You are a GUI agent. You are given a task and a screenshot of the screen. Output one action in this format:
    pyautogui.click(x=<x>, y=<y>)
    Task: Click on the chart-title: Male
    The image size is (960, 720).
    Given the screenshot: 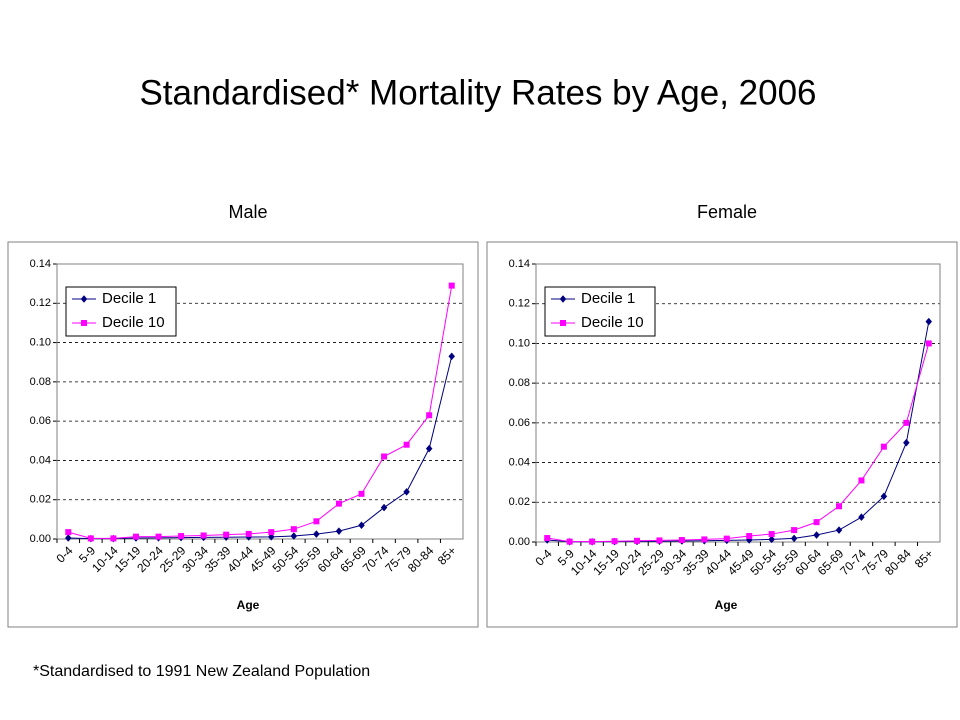 What is the action you would take?
    pyautogui.click(x=247, y=212)
    